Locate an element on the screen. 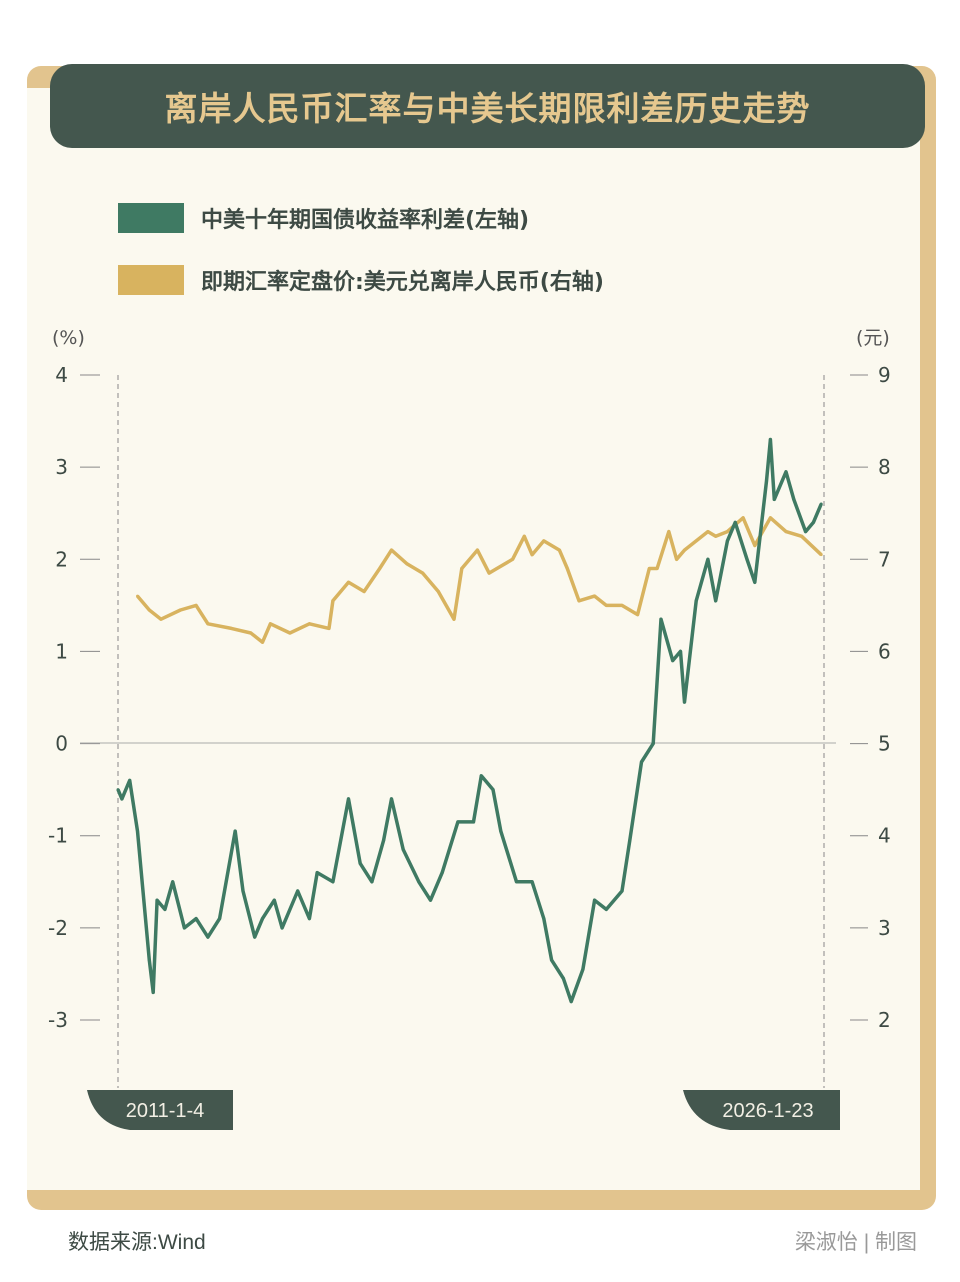  legend-label-spread: 中美十年期国债收益率利差(左轴) is located at coordinates (365, 220).